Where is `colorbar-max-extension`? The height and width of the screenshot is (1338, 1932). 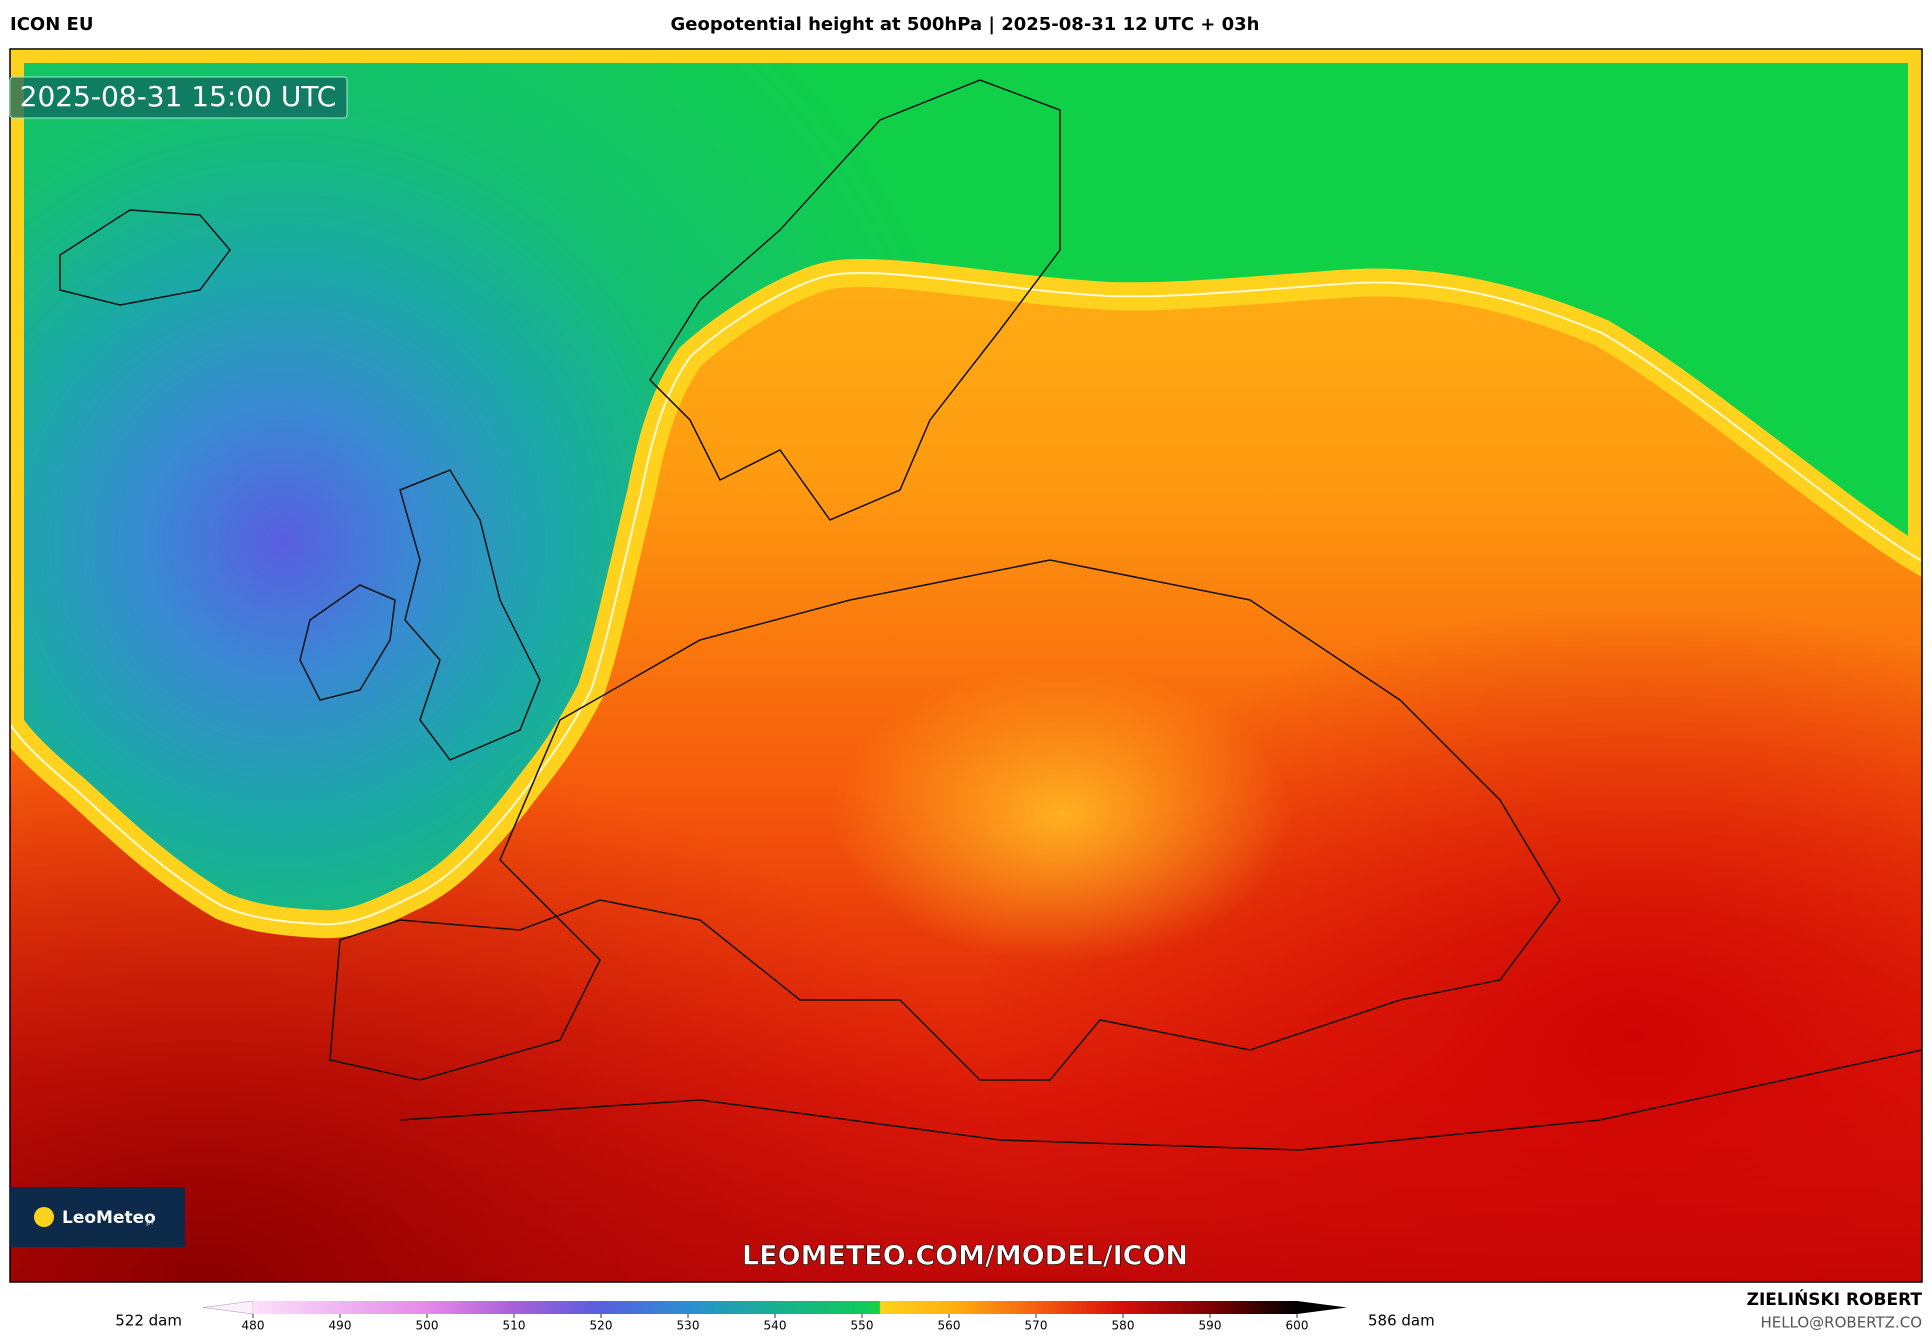
colorbar-max-extension is located at coordinates (1322, 1307).